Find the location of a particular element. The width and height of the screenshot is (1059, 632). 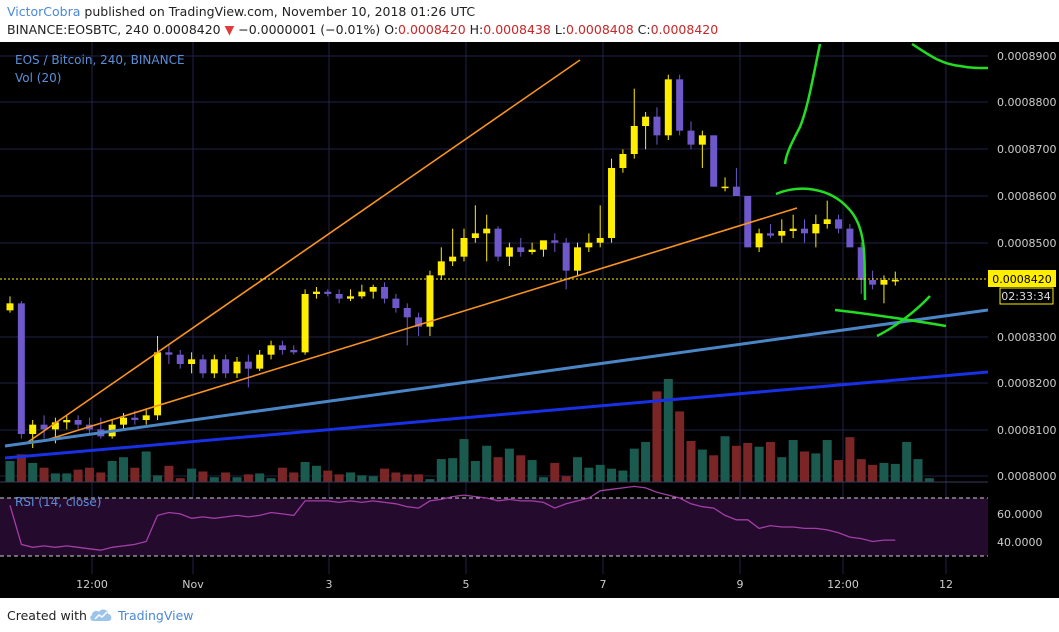

rsi-axis: 60.0000 40.0000 is located at coordinates (1020, 528).